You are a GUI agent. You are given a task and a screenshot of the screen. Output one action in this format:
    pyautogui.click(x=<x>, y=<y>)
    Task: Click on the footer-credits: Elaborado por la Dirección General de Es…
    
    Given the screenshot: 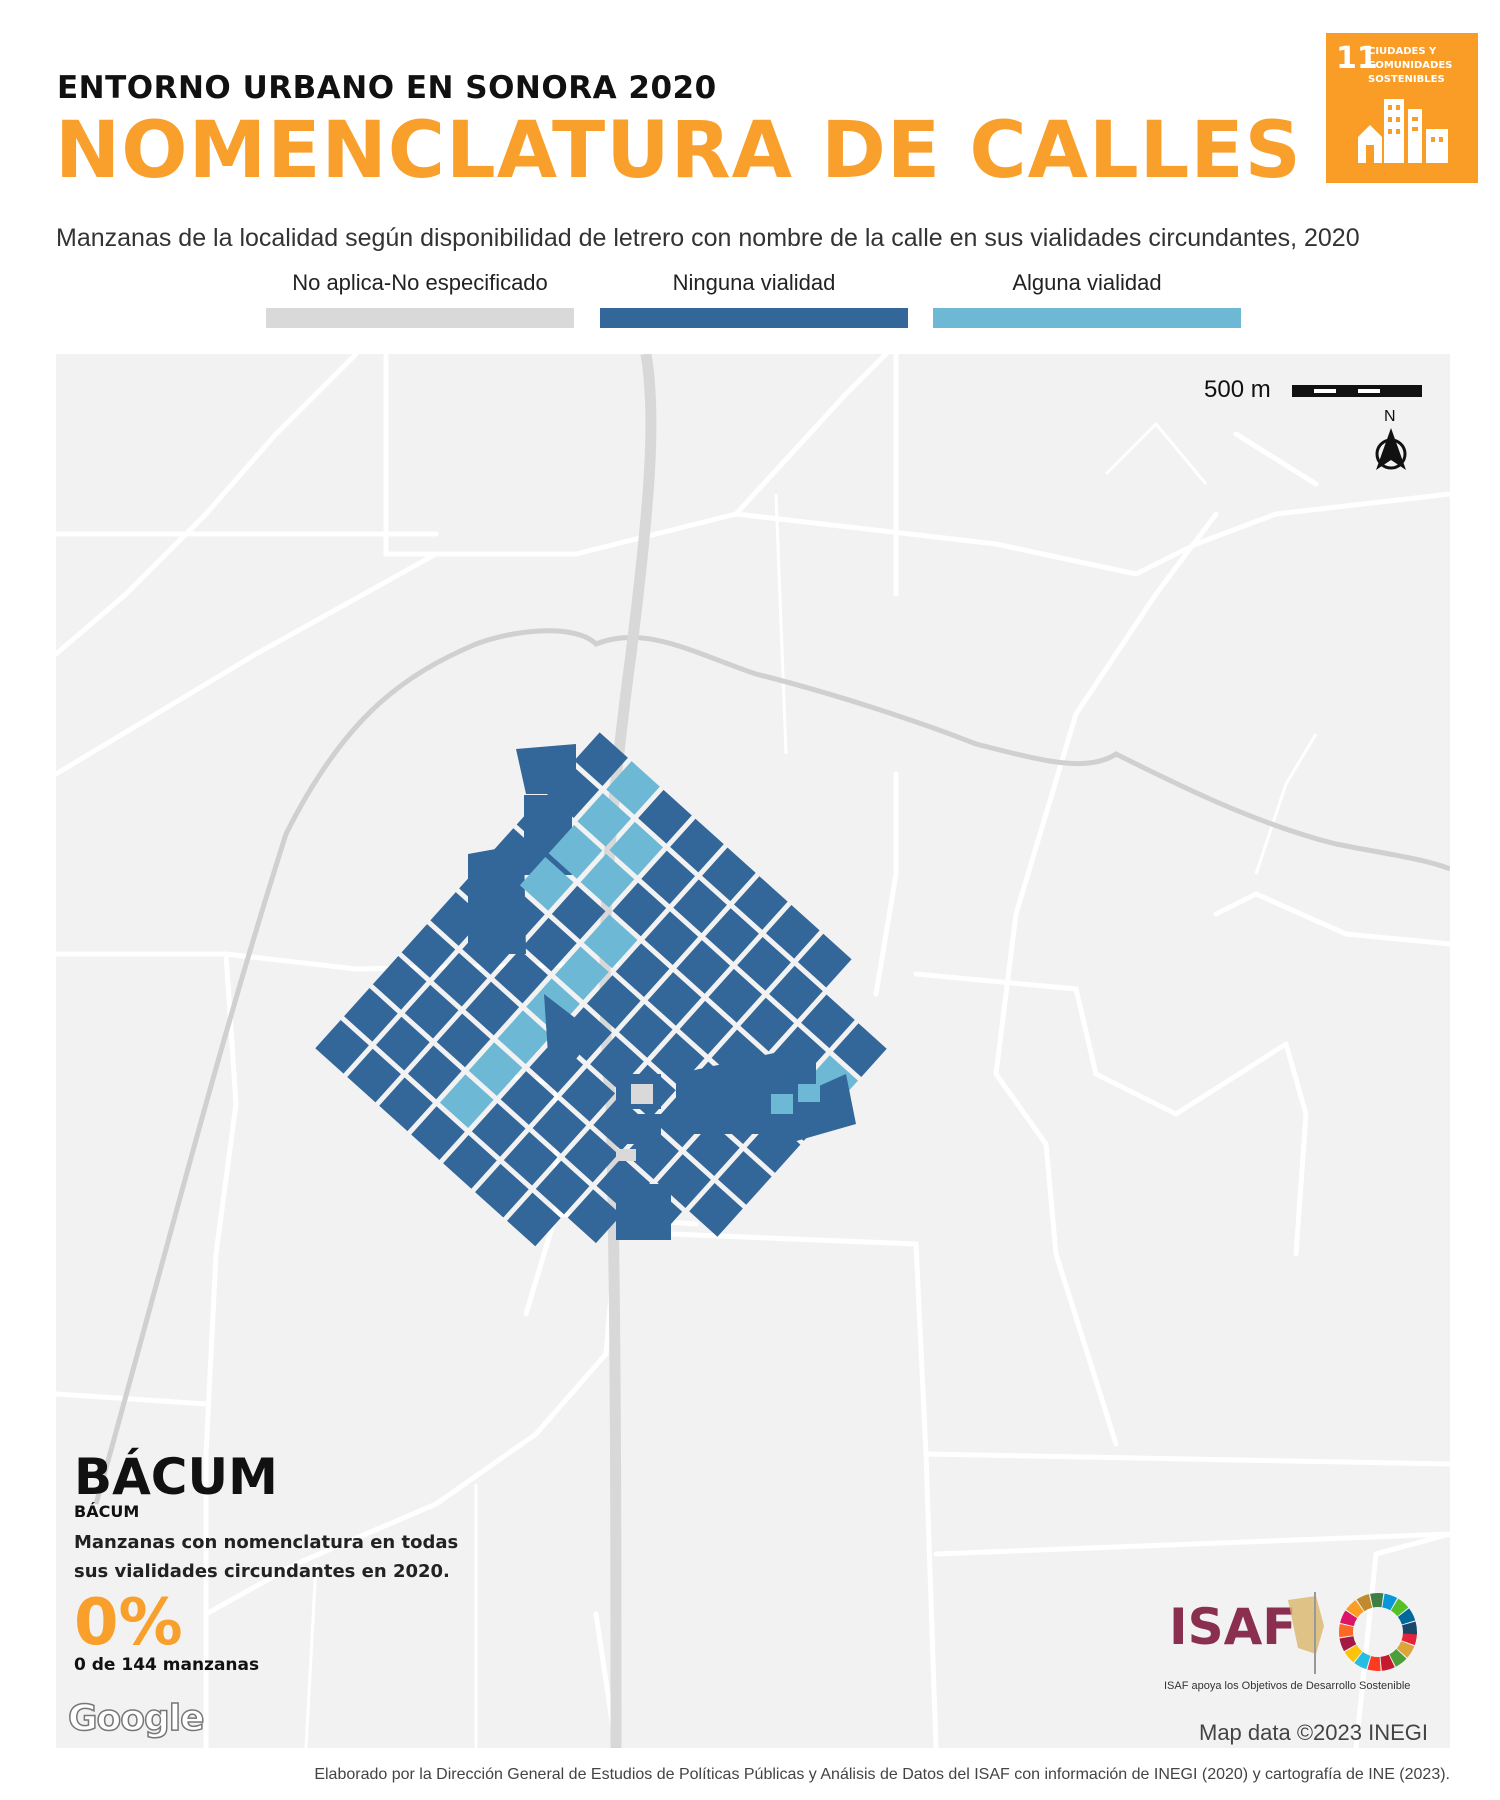 What is the action you would take?
    pyautogui.click(x=882, y=1774)
    